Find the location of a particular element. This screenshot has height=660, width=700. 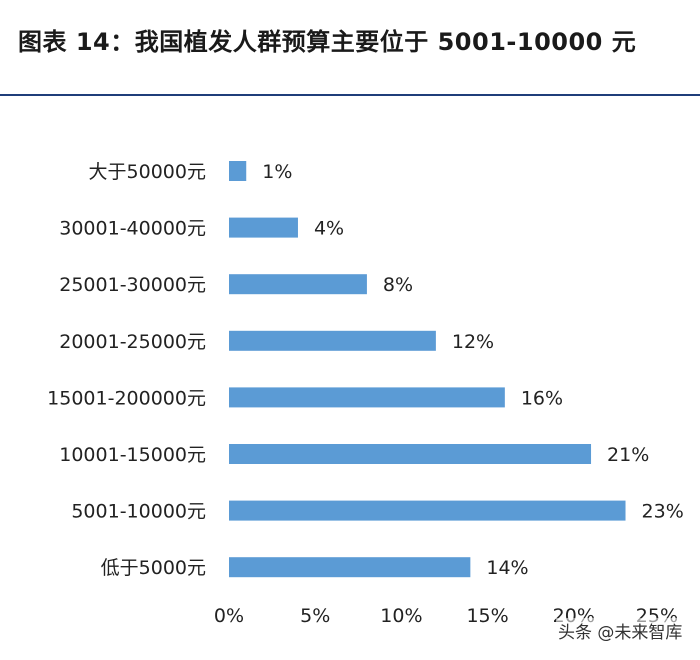

value-label-4: 16% is located at coordinates (542, 398).